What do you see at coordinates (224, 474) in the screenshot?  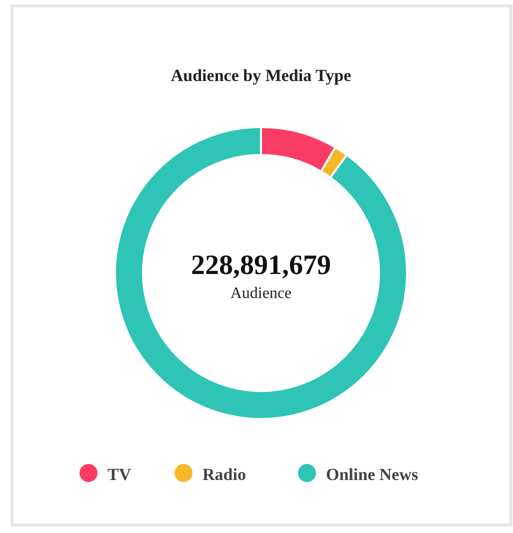 I see `legend-label: Radio` at bounding box center [224, 474].